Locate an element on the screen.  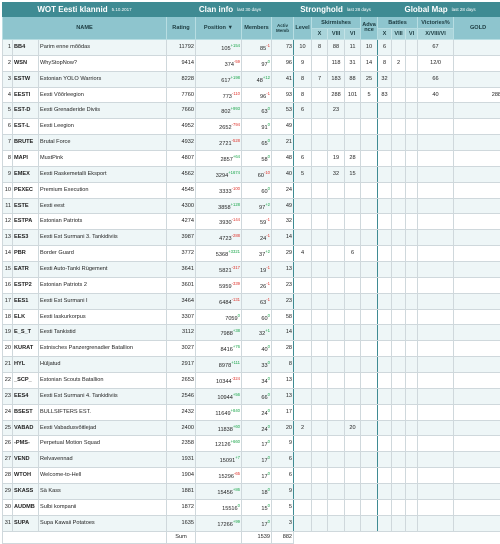
position-change: -288 is located at coordinates (236, 235).